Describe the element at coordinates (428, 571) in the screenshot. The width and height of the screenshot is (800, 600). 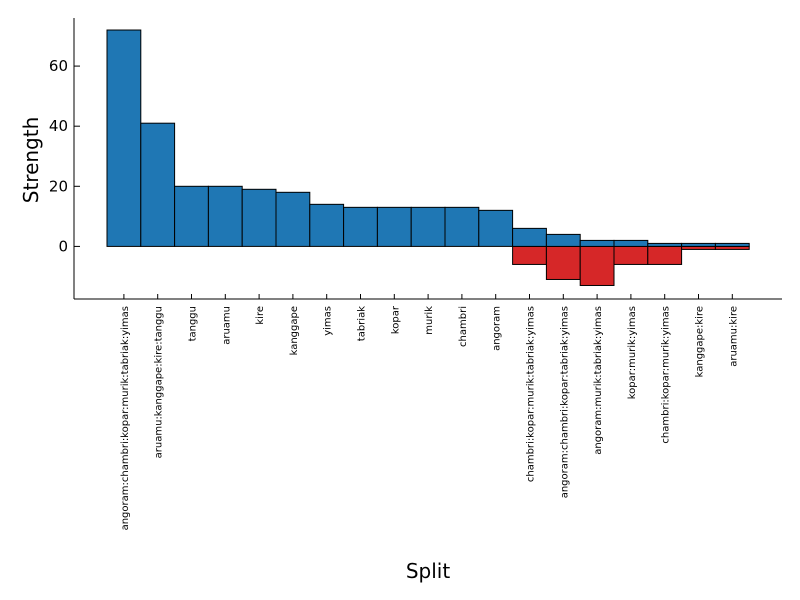
I see `x-axis-title: Split` at that location.